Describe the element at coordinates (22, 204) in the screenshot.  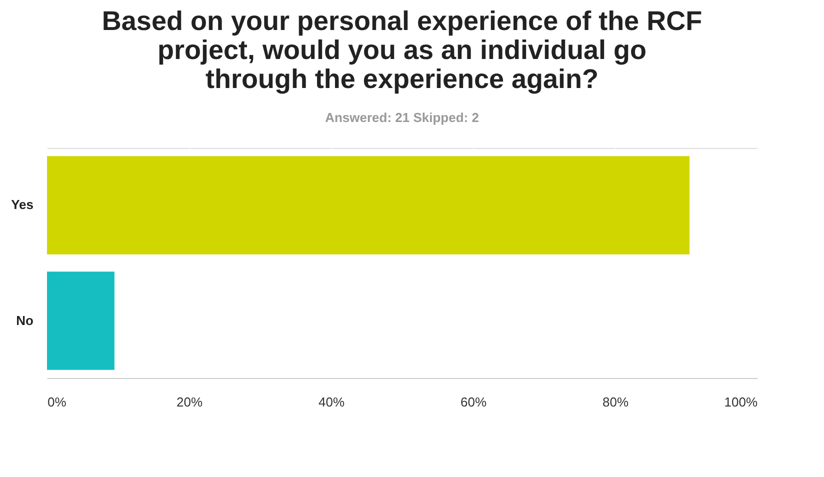
I see `y-tick-label: Yes` at that location.